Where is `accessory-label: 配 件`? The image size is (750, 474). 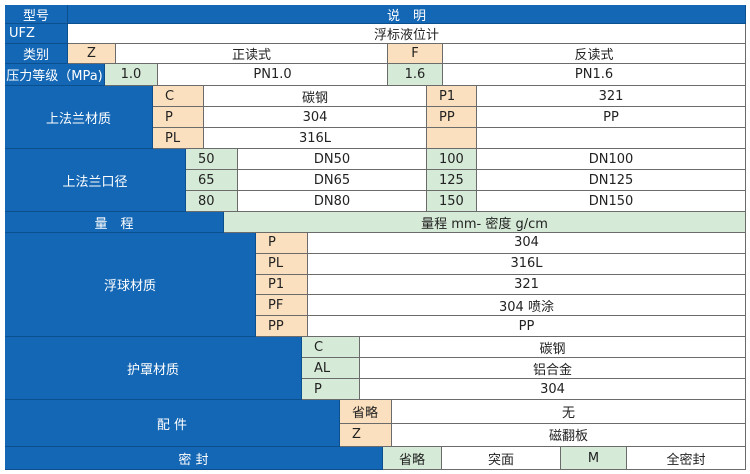
accessory-label: 配 件 is located at coordinates (172, 423).